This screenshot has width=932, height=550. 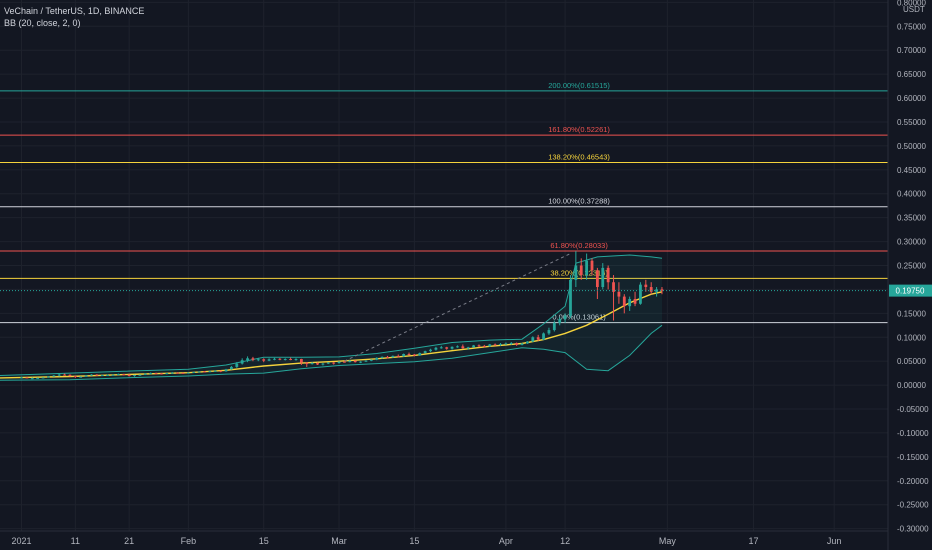 I want to click on fib-level-label: 200.00%(0.61515), so click(x=579, y=85).